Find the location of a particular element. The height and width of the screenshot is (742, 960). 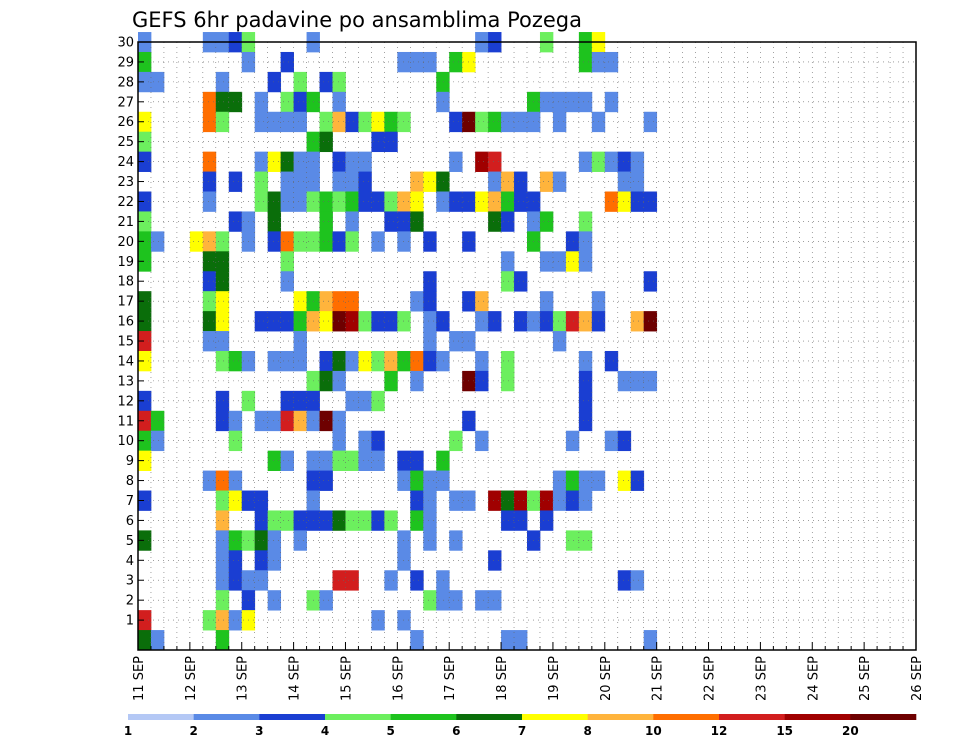

y-tick-label: 22 is located at coordinates (125, 202).